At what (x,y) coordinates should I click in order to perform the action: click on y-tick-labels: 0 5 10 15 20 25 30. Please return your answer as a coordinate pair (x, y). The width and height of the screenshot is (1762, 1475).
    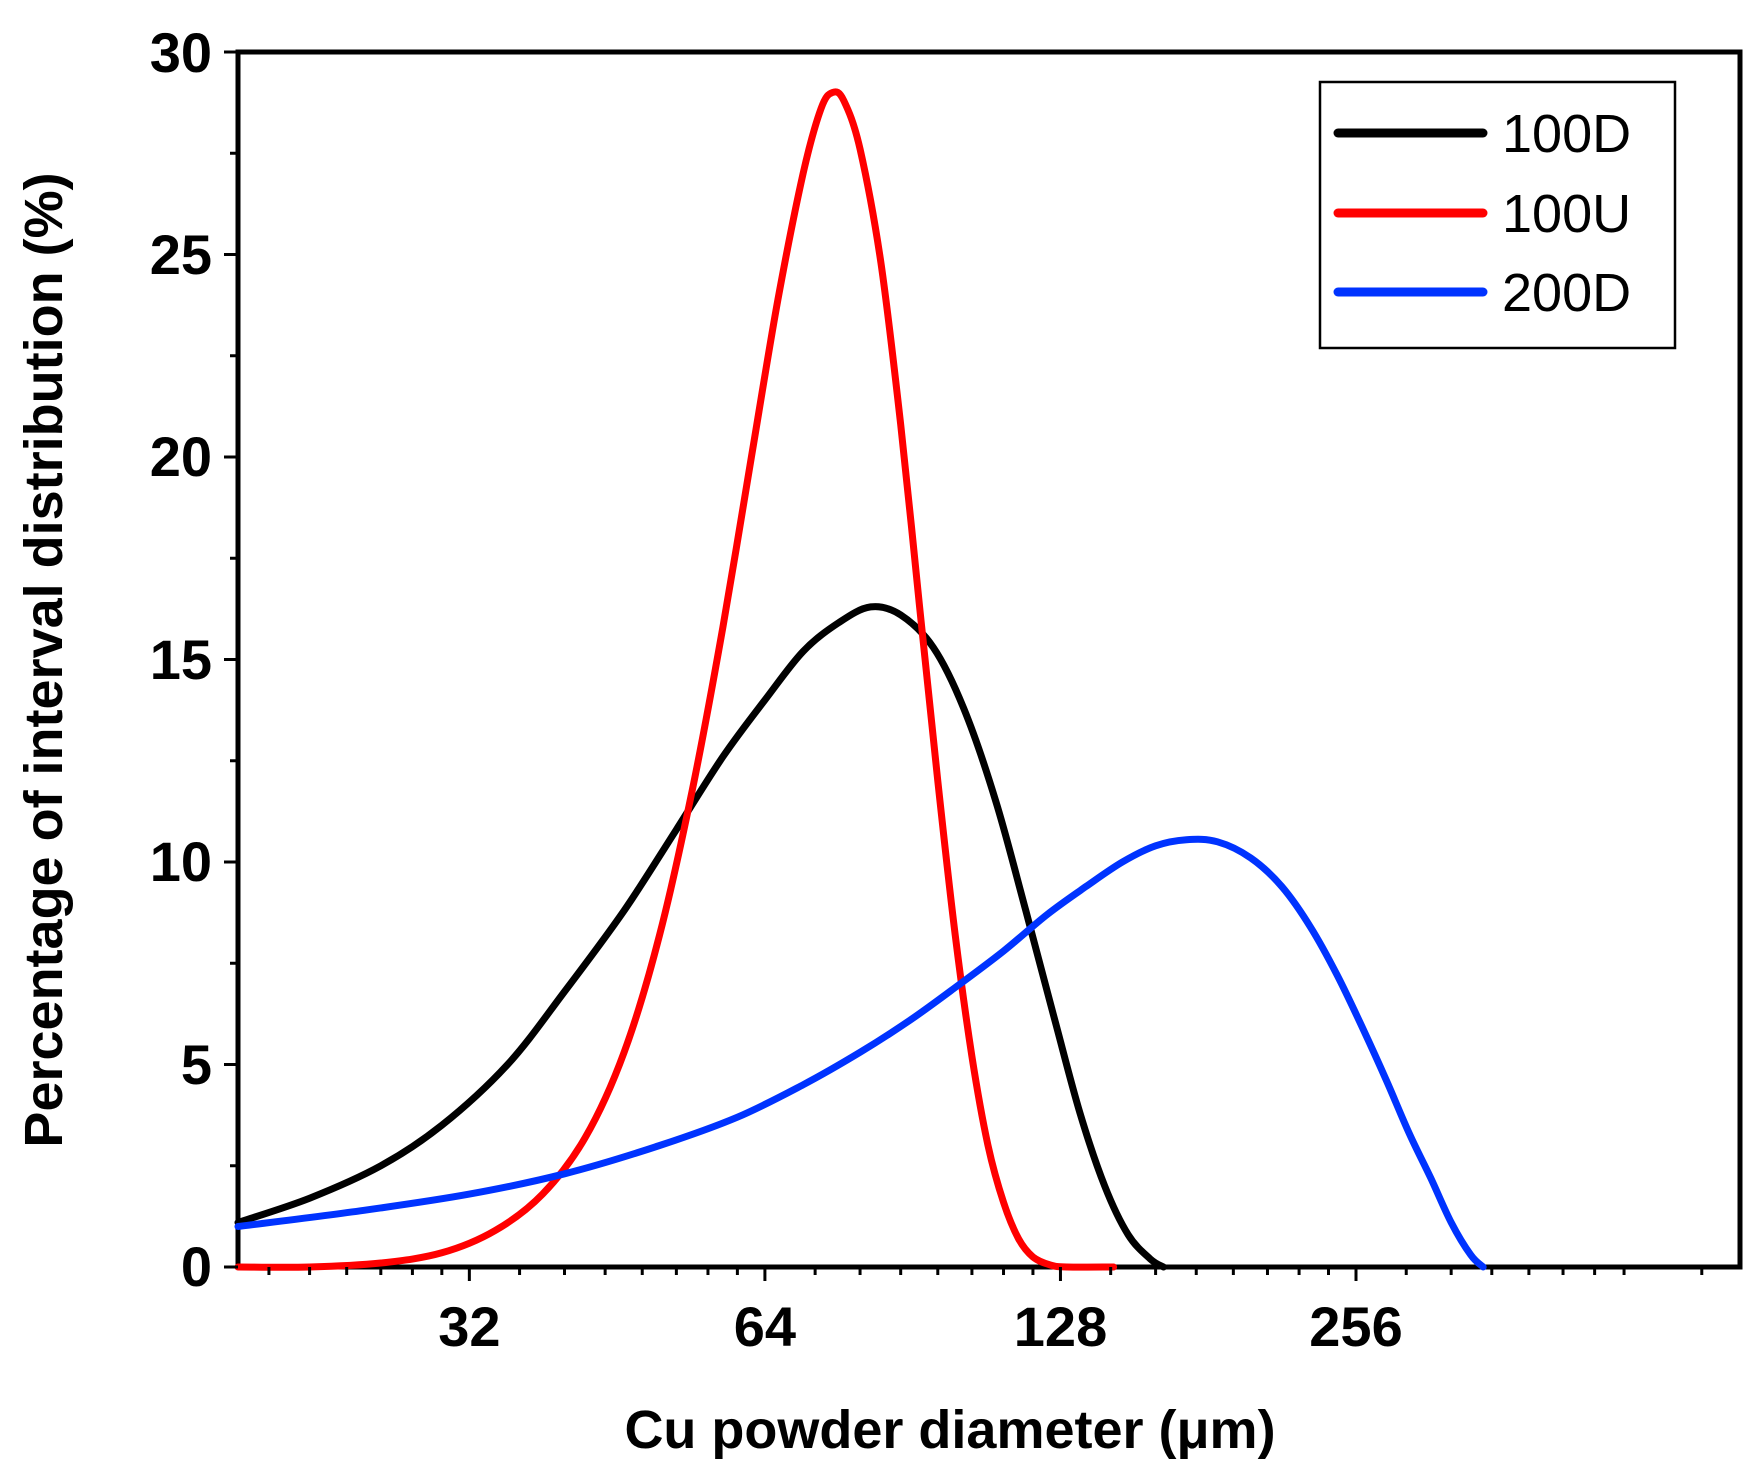
    Looking at the image, I should click on (181, 659).